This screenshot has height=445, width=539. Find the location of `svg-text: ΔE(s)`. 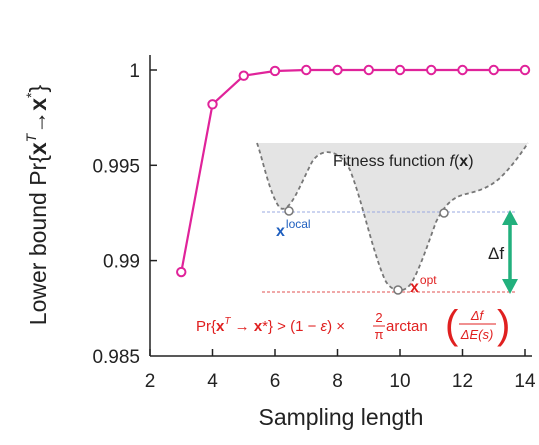

svg-text: ΔE(s) is located at coordinates (477, 334).